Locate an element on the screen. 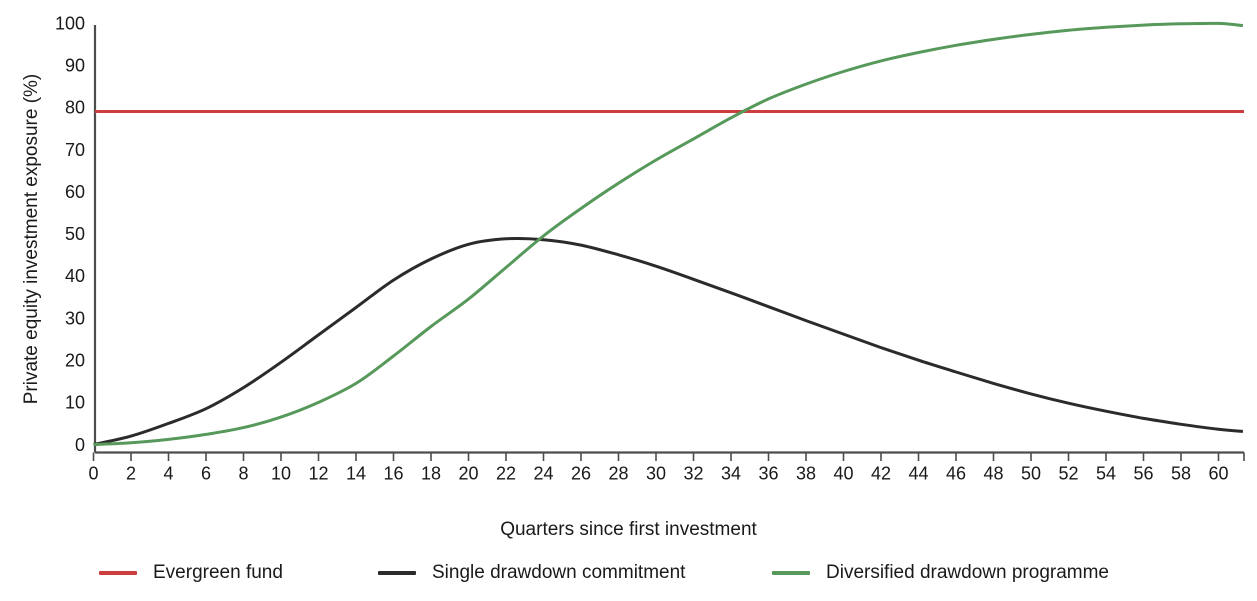  legend-item-single-drawdown: Single drawdown commitment is located at coordinates (531, 573).